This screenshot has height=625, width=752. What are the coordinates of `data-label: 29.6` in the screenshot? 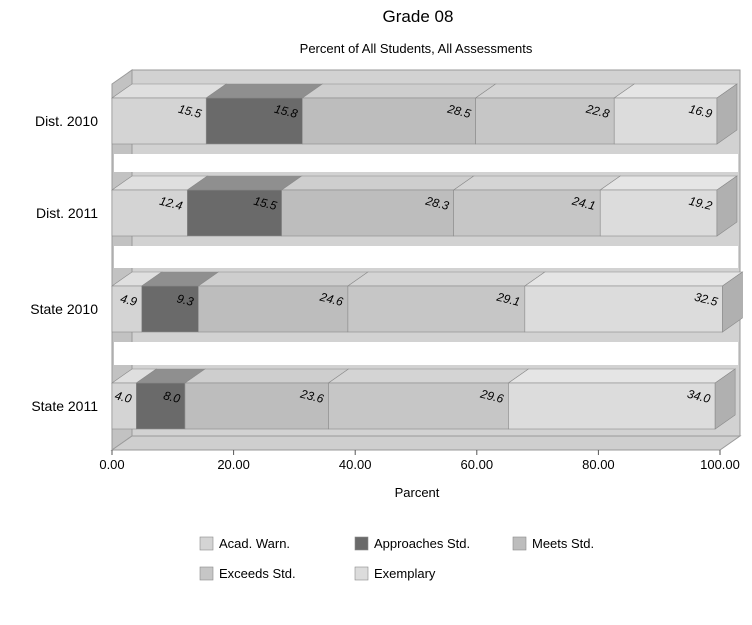 It's located at (491, 396).